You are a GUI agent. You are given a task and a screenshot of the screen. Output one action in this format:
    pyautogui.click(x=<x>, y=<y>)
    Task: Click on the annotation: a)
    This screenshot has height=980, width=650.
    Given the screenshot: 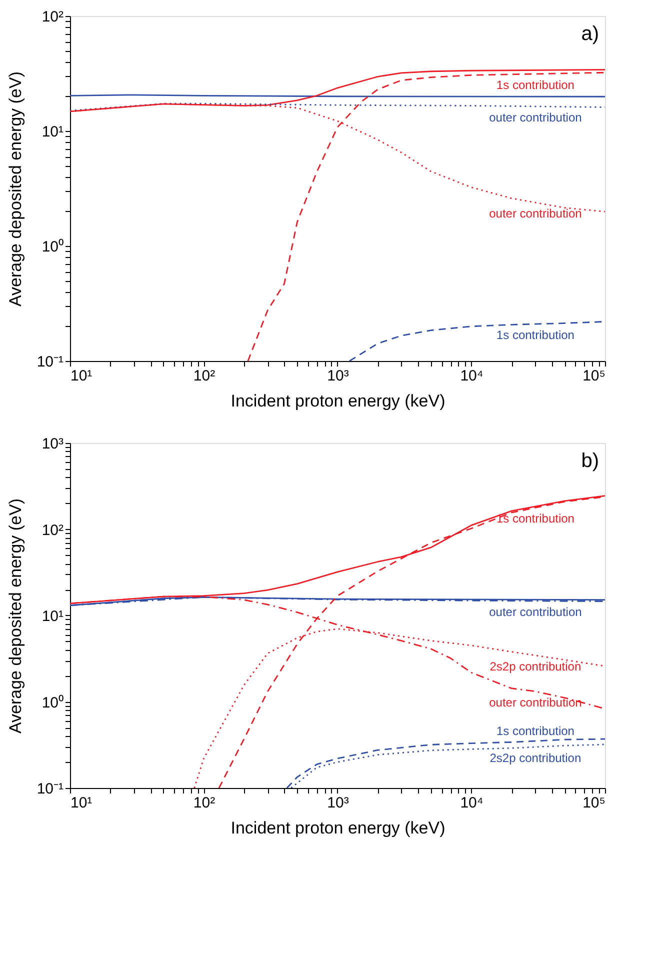 What is the action you would take?
    pyautogui.click(x=590, y=34)
    